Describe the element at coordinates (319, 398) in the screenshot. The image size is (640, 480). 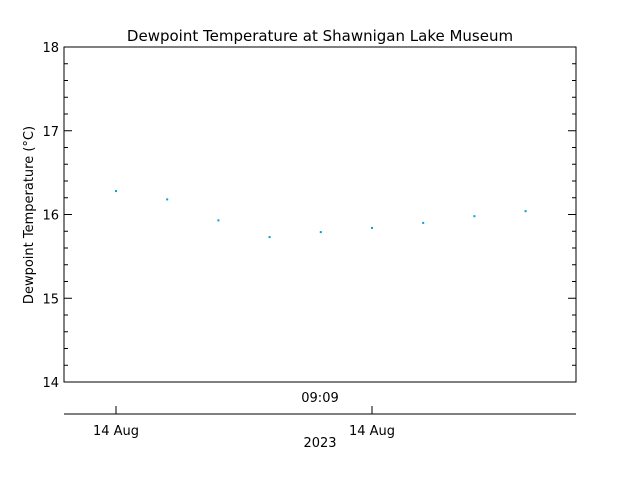
I see `x-time-label: 09:09` at that location.